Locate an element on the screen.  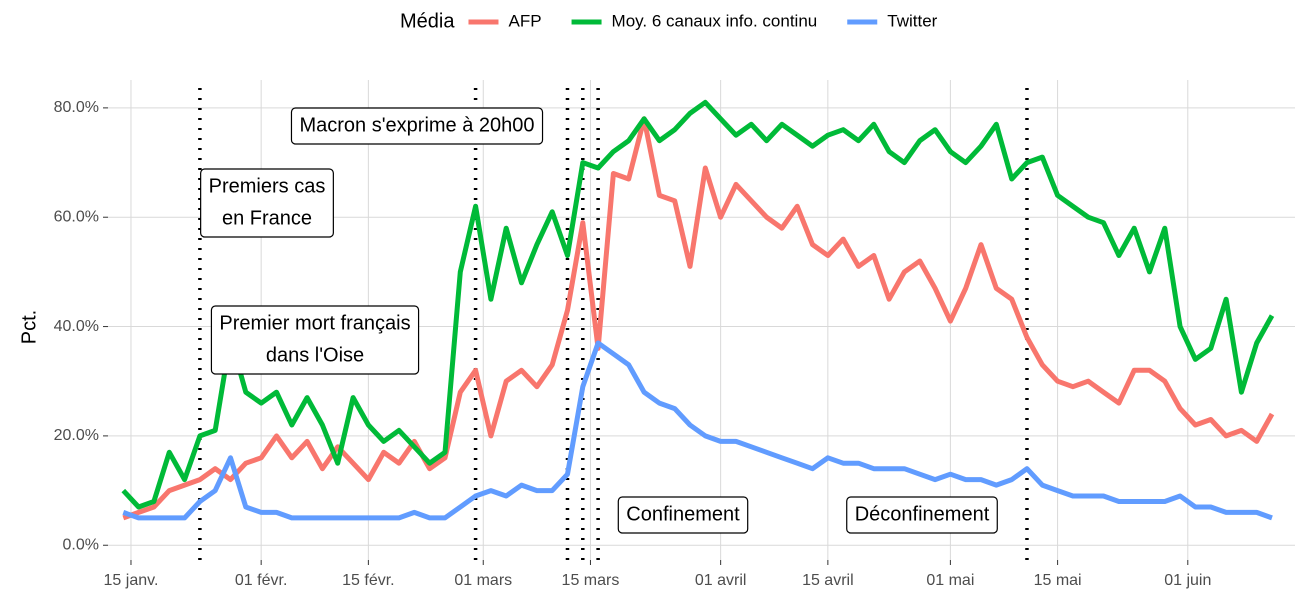
x-tick-label: 15 mars is located at coordinates (591, 580).